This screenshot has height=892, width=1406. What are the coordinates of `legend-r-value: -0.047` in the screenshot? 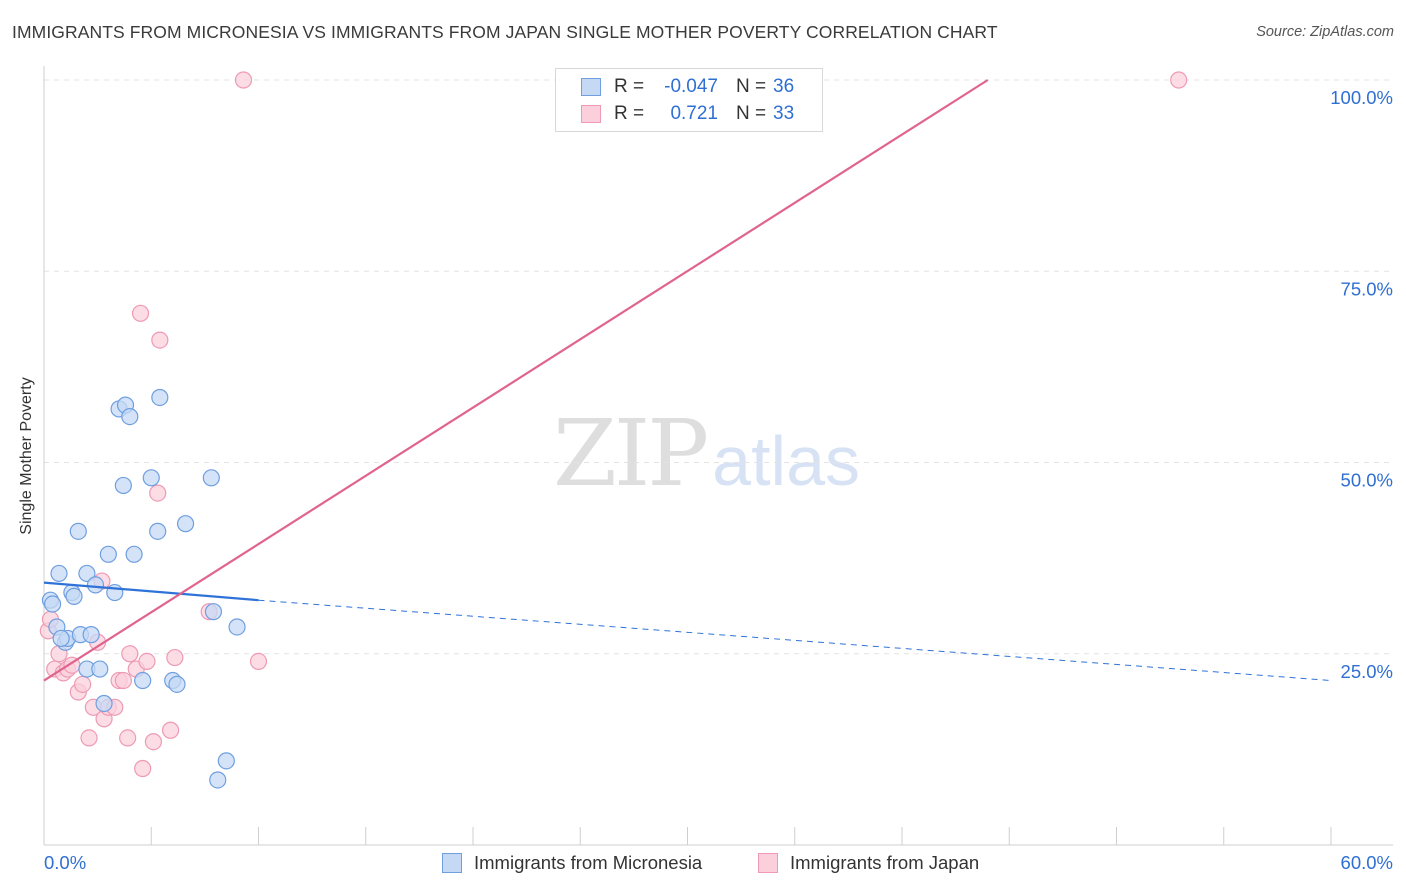 It's located at (691, 86).